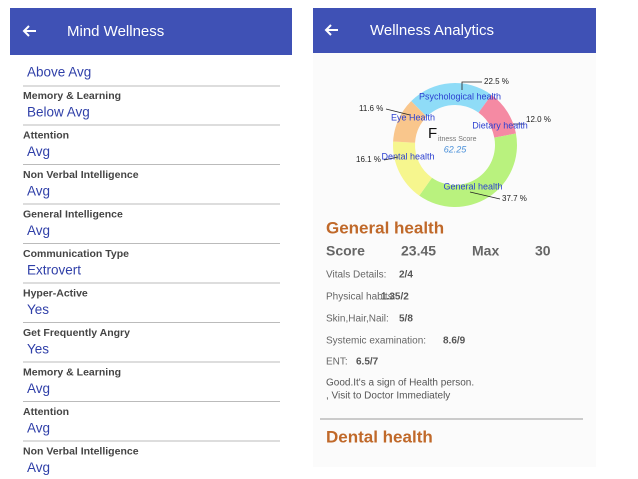 The width and height of the screenshot is (638, 479). What do you see at coordinates (406, 275) in the screenshot?
I see `detail-value: 2/4` at bounding box center [406, 275].